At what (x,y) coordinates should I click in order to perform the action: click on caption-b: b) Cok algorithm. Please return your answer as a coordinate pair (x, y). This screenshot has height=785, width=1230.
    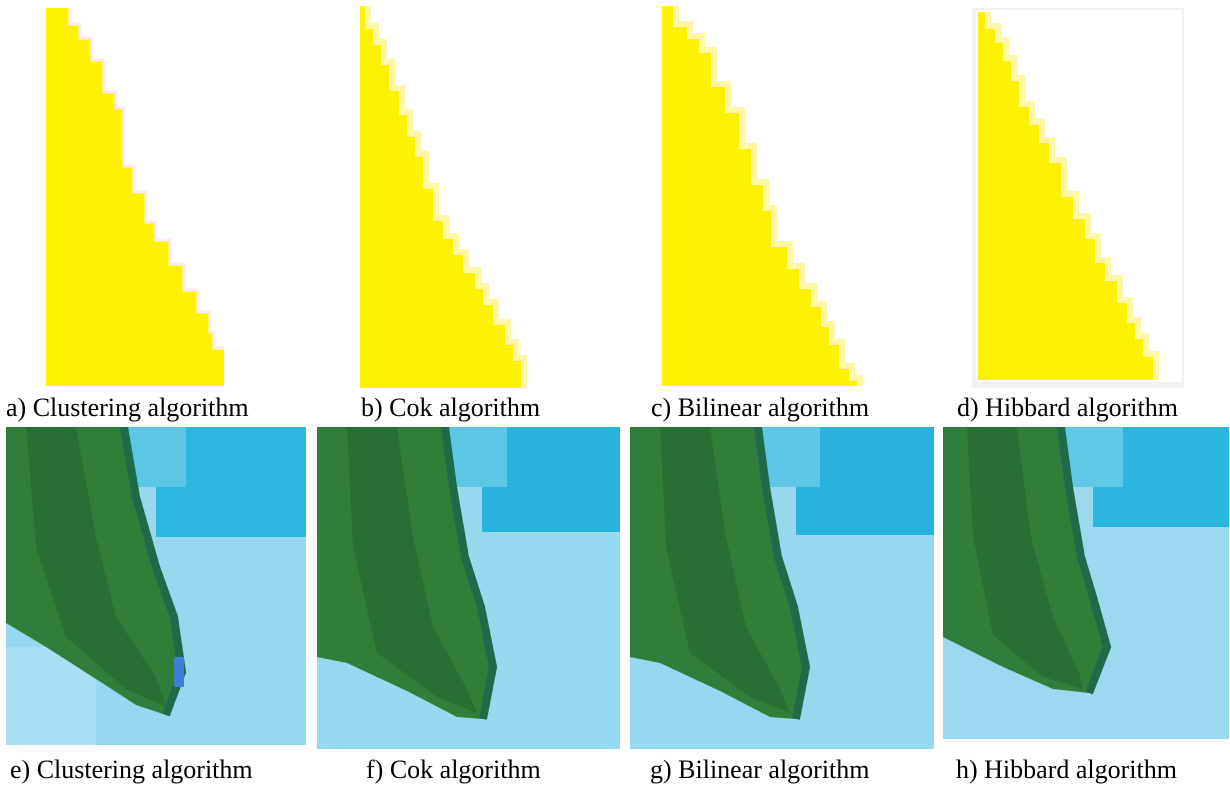
    Looking at the image, I should click on (451, 407).